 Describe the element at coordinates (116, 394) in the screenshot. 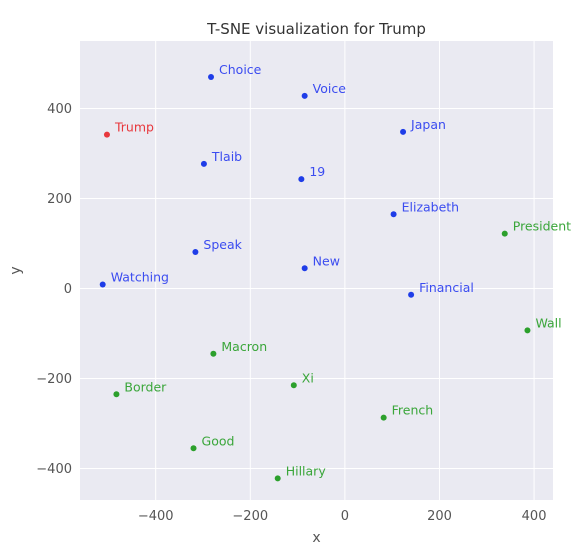

I see `data-point-border` at that location.